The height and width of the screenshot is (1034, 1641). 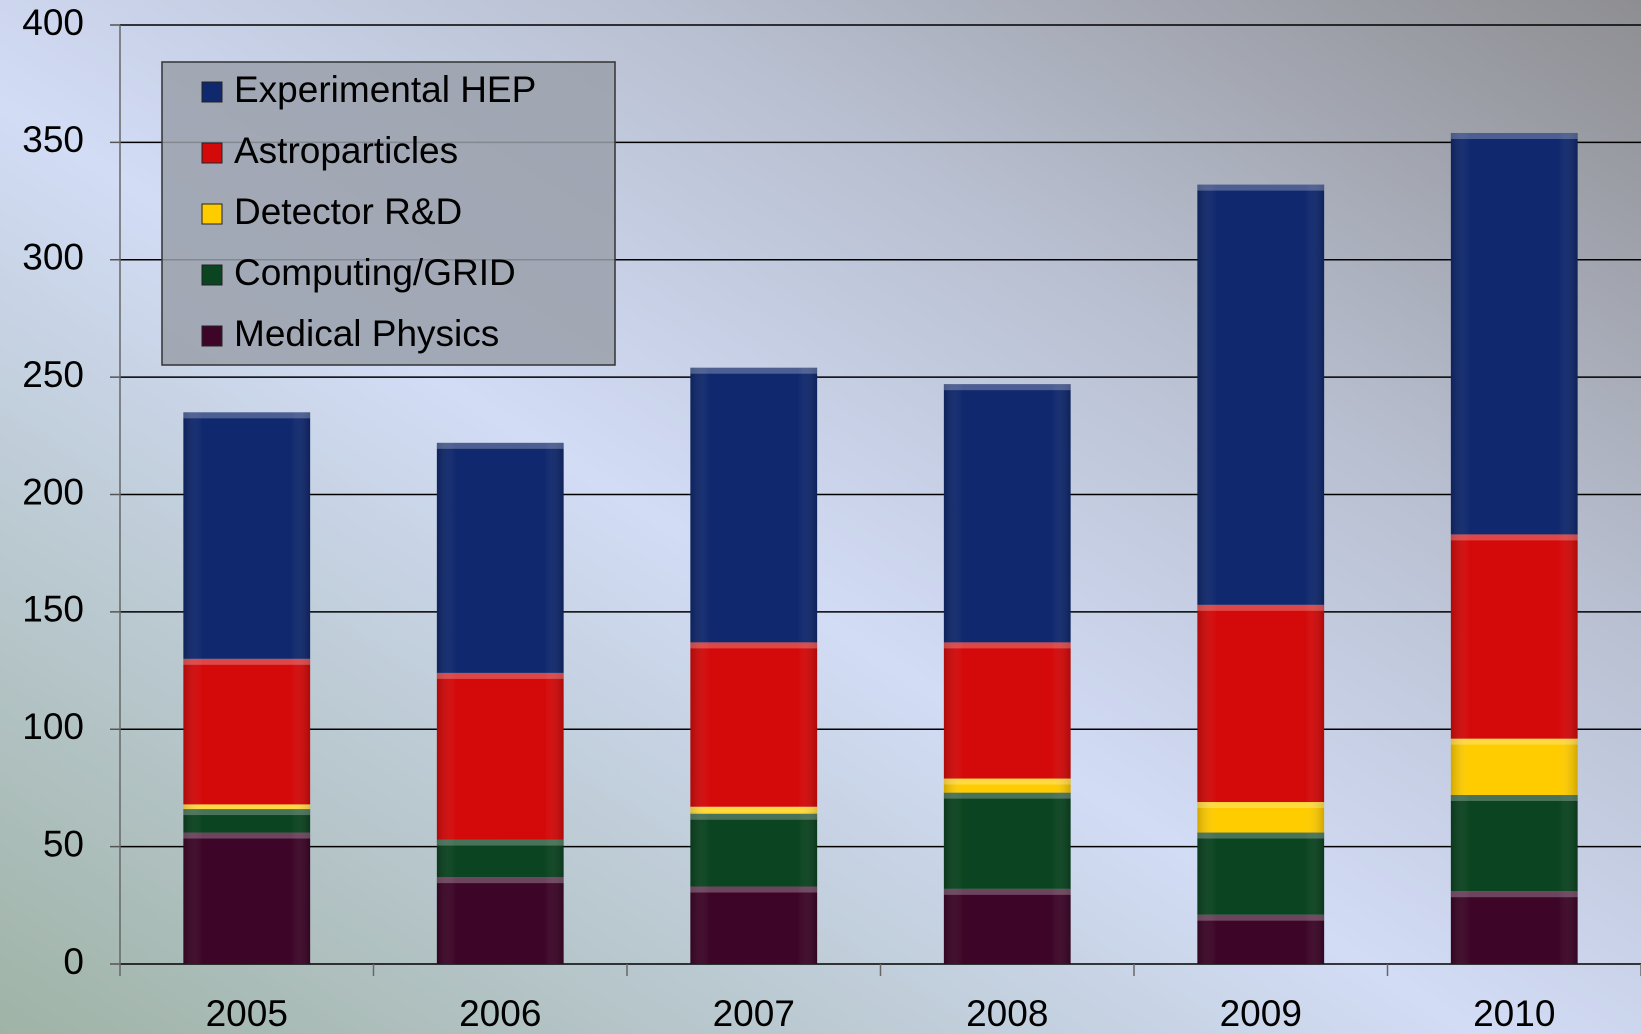 What do you see at coordinates (385, 89) in the screenshot?
I see `legend-label: Experimental HEP` at bounding box center [385, 89].